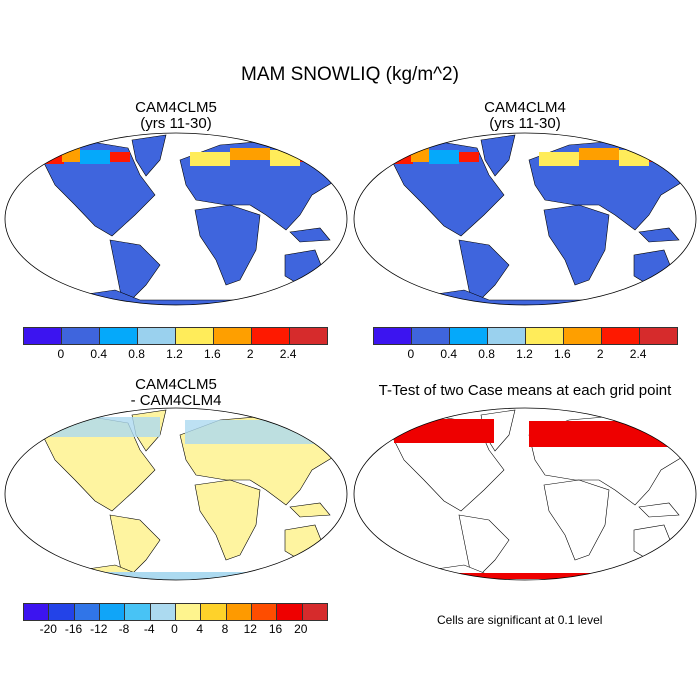 This screenshot has height=700, width=700. Describe the element at coordinates (176, 219) in the screenshot. I see `map-clm5` at that location.